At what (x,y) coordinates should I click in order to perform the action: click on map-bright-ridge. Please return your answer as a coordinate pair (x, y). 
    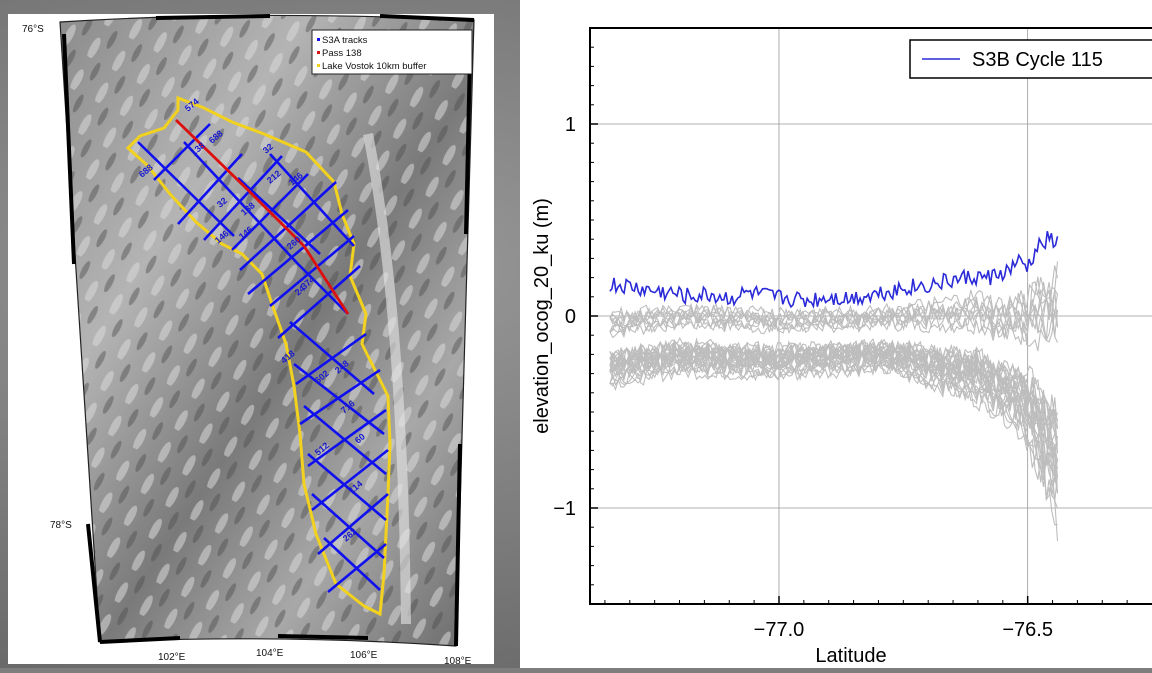
    Looking at the image, I should click on (387, 379).